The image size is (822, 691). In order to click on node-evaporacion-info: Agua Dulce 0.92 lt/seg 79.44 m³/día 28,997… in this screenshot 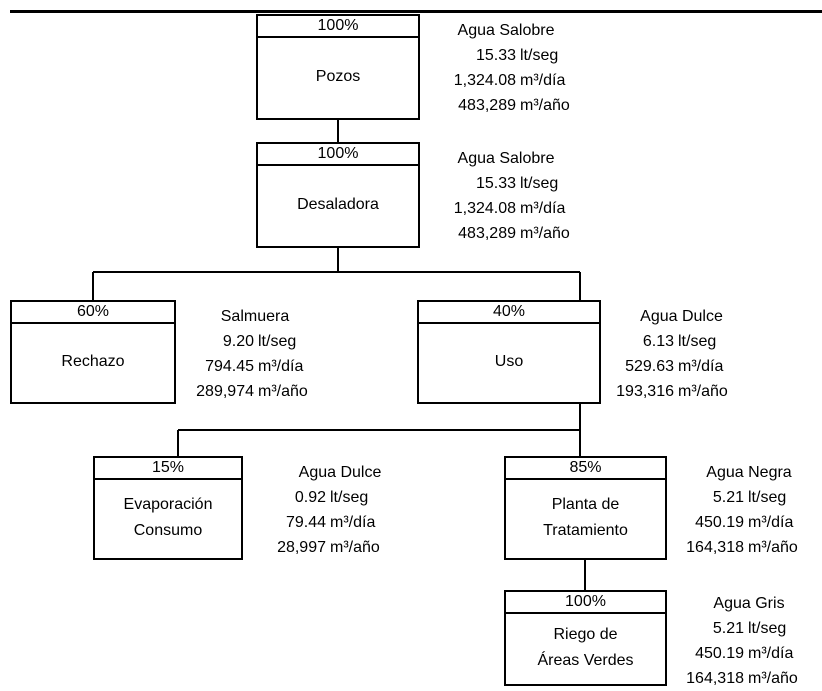, I will do `click(340, 510)`.